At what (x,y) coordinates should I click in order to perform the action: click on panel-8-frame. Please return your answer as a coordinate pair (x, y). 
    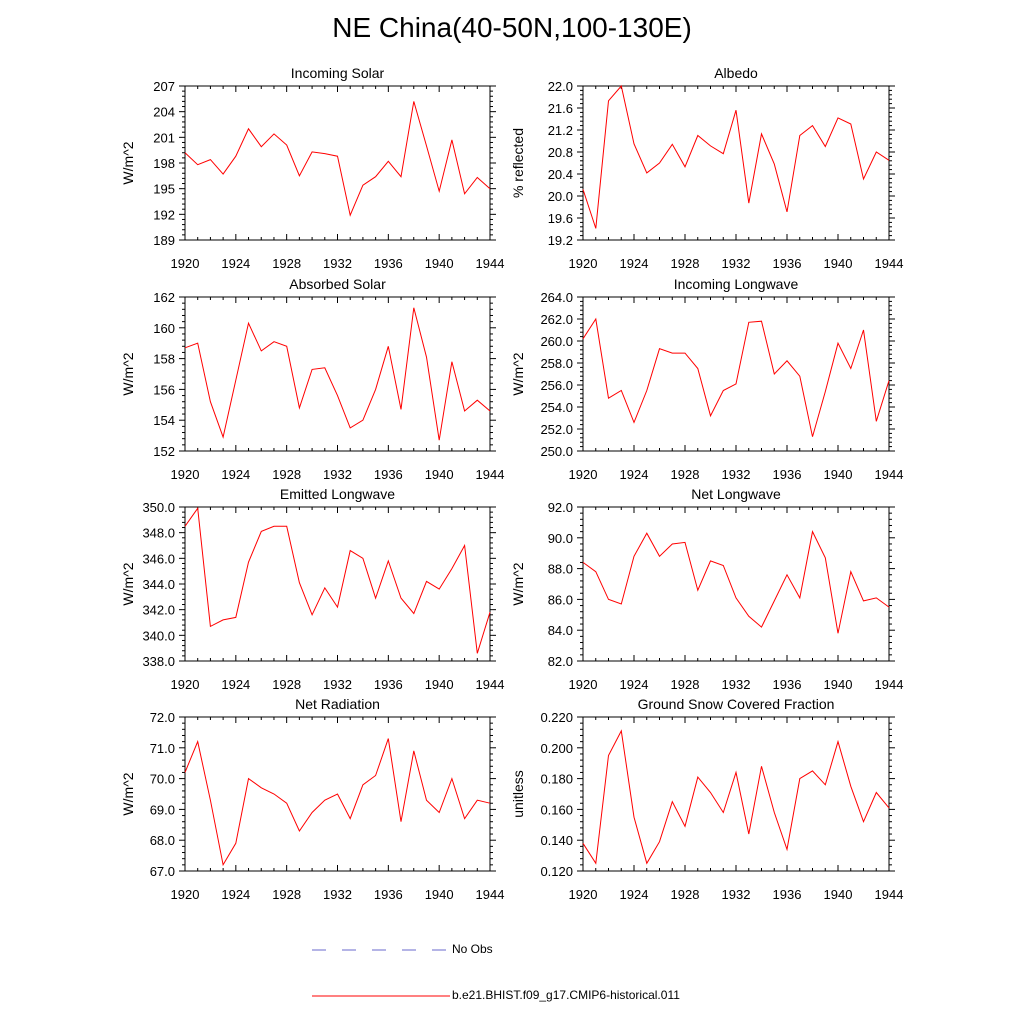
    Looking at the image, I should click on (736, 794).